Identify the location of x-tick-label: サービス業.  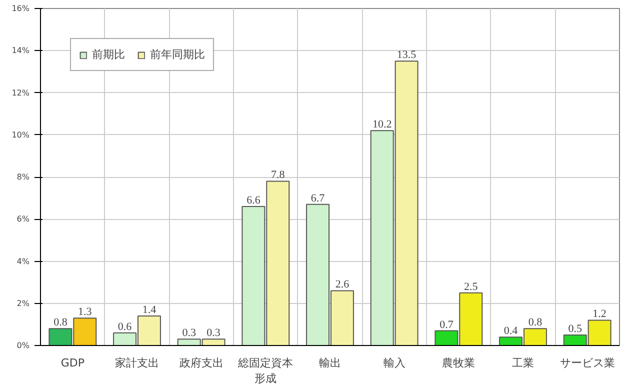
(587, 363).